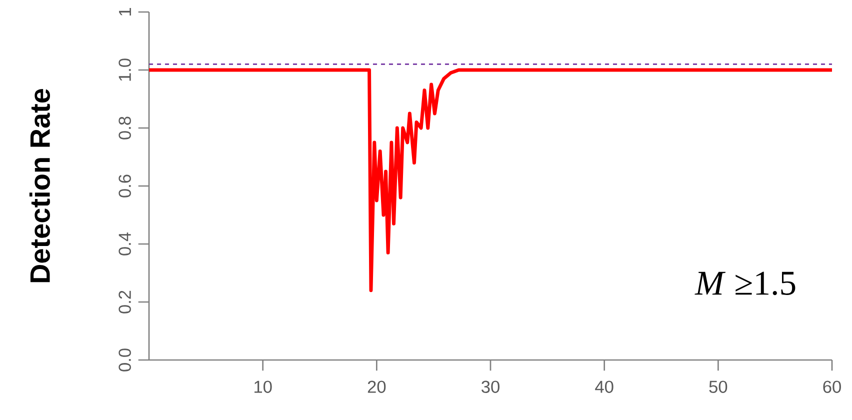 The width and height of the screenshot is (852, 420). Describe the element at coordinates (832, 386) in the screenshot. I see `x-tick-label: 60` at that location.